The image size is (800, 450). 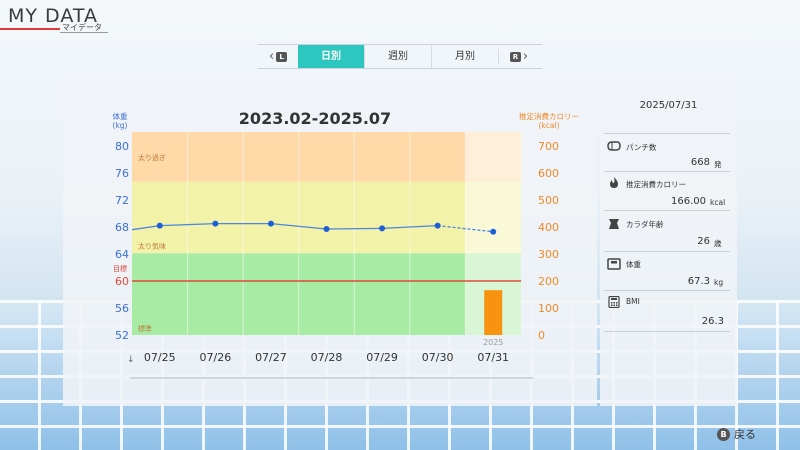 I want to click on left-axis-caption: 体重 (kg), so click(x=120, y=121).